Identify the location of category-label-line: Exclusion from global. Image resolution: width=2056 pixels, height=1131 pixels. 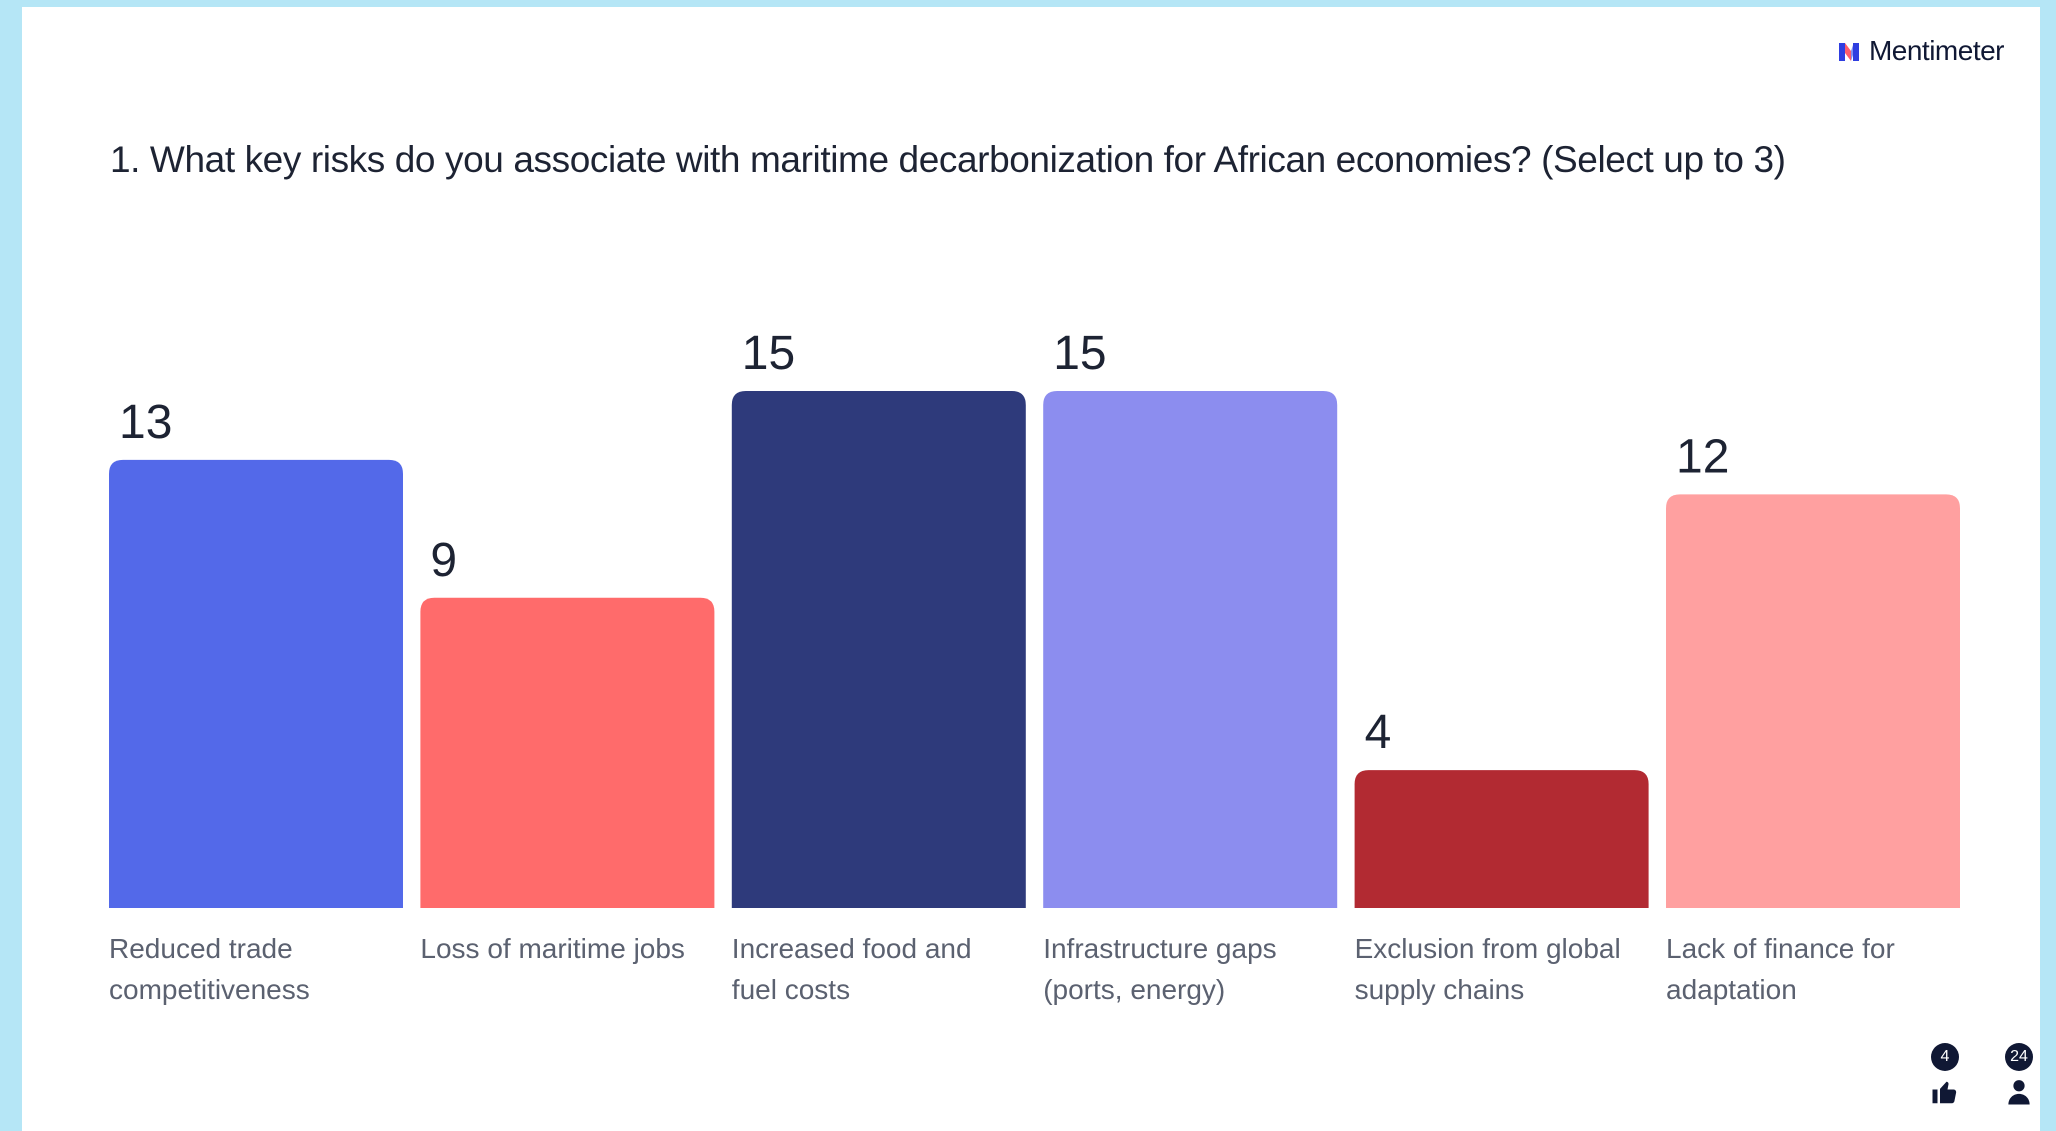
(1487, 948).